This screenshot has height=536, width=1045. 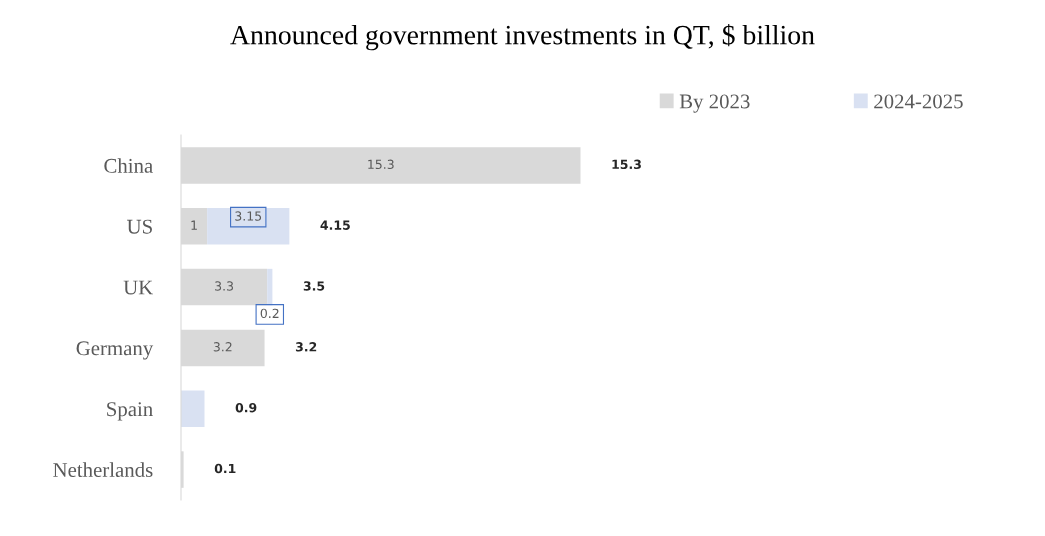 I want to click on total-label: 15.3, so click(x=626, y=164).